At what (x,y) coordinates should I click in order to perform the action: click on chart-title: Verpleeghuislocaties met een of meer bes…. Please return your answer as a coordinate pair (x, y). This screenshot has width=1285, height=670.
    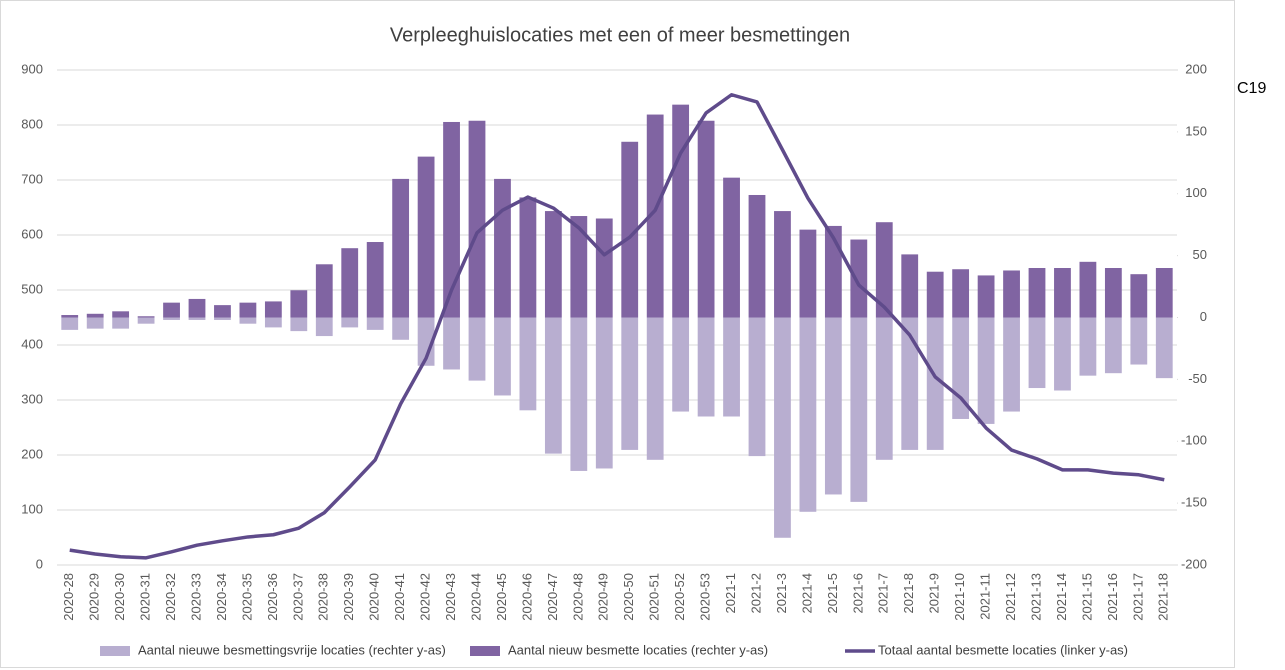
    Looking at the image, I should click on (620, 35).